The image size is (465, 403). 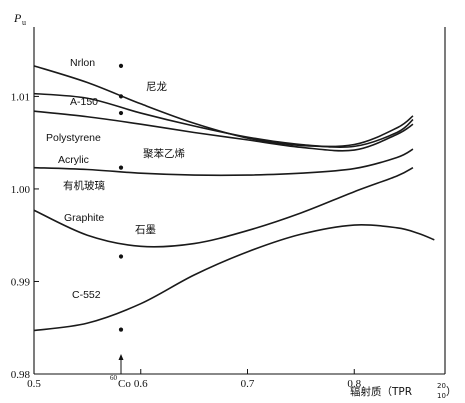 I want to click on x-axis-label-subscript: 10, so click(x=441, y=396).